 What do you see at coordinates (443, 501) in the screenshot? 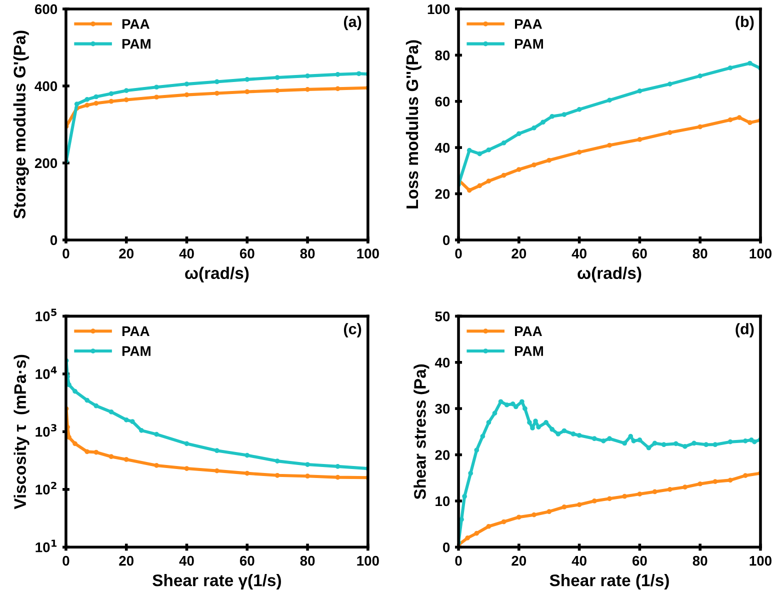
I see `y-tick-label: 10` at bounding box center [443, 501].